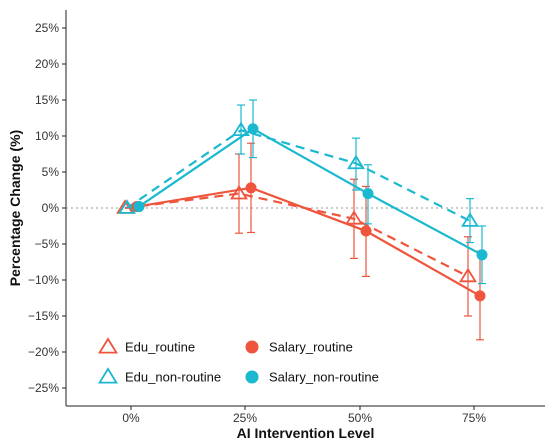  I want to click on legend-label: Salary_routine, so click(311, 347).